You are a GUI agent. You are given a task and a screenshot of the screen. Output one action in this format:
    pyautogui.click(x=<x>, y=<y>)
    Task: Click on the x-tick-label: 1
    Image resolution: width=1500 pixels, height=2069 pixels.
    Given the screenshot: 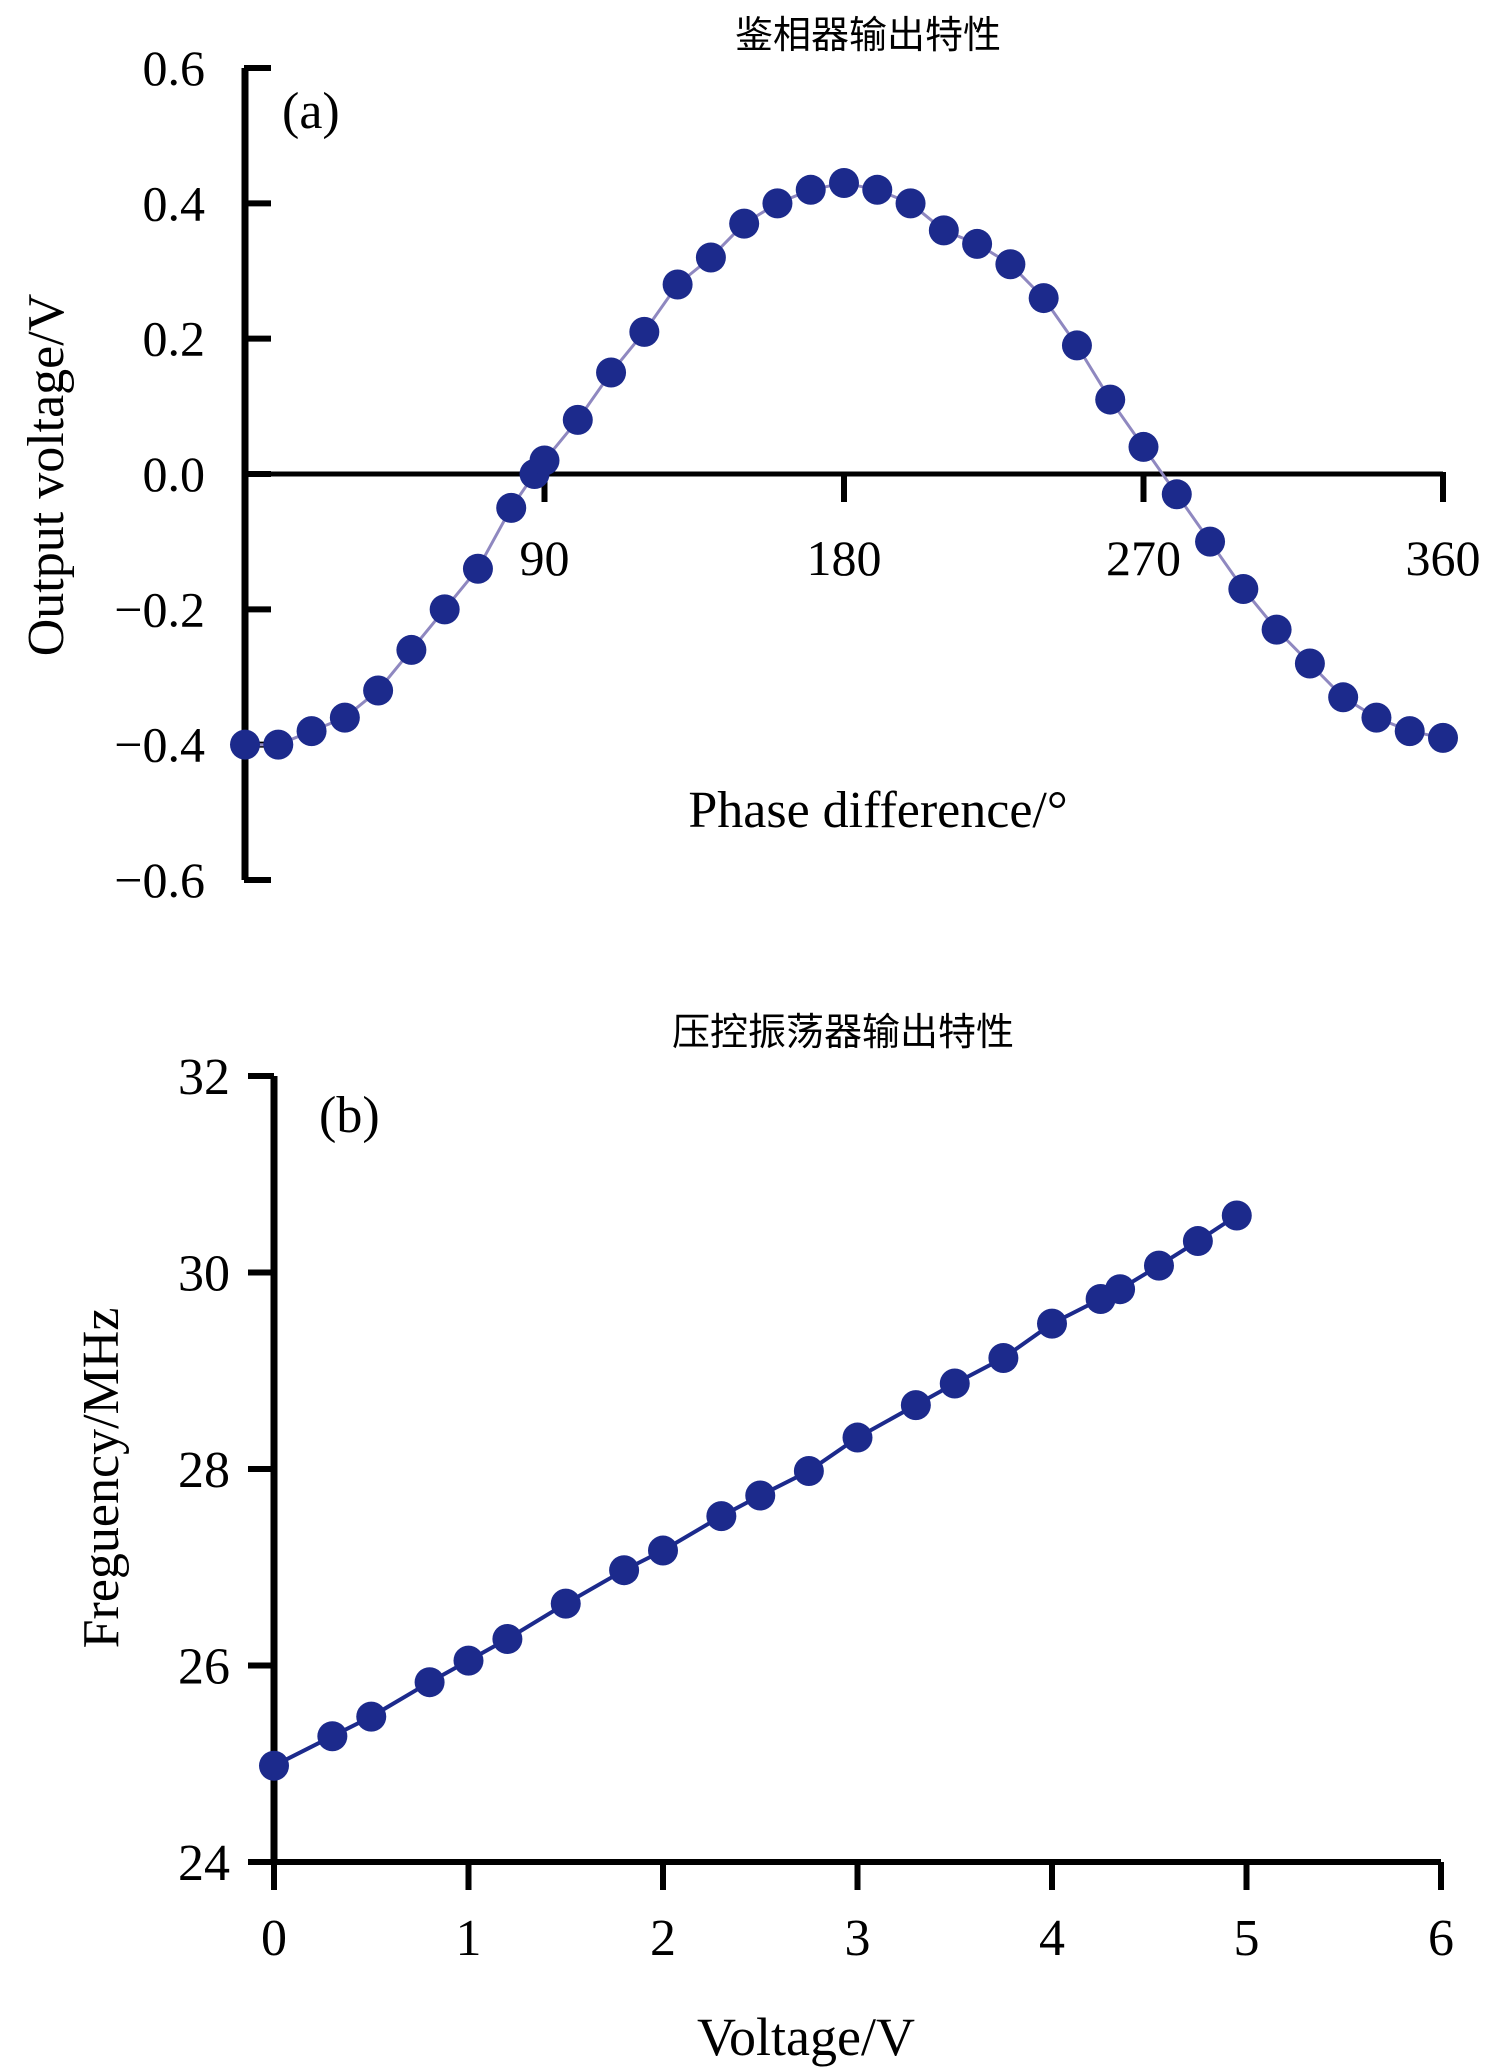 What is the action you would take?
    pyautogui.click(x=469, y=1938)
    